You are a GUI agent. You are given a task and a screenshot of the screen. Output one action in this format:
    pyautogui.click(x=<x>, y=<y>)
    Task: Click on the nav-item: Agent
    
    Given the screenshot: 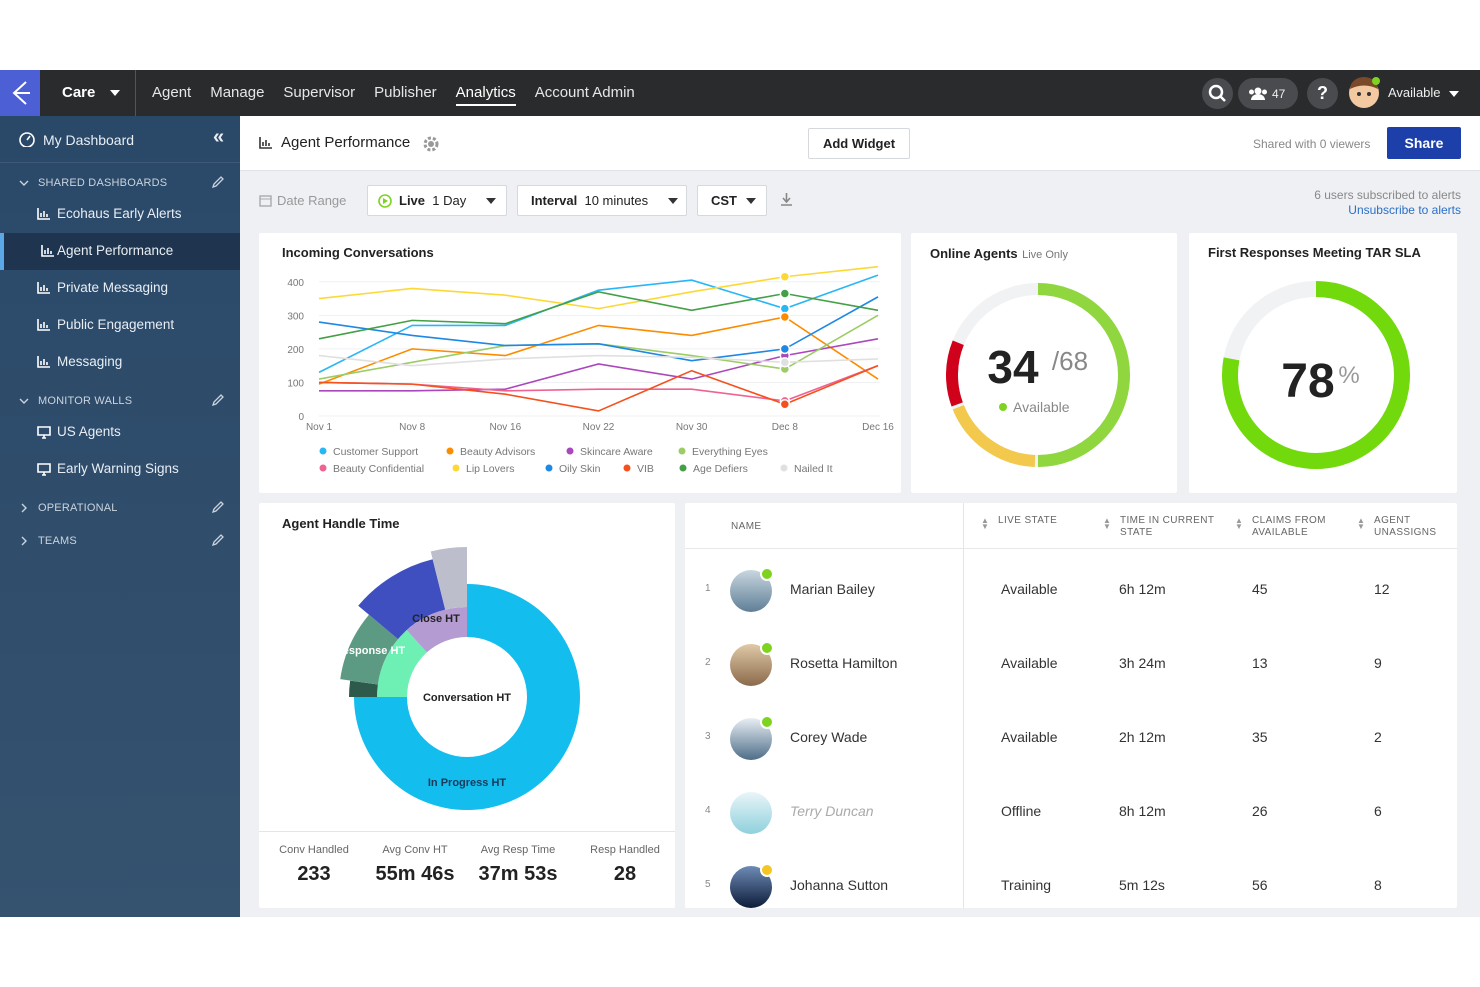 What is the action you would take?
    pyautogui.click(x=172, y=92)
    